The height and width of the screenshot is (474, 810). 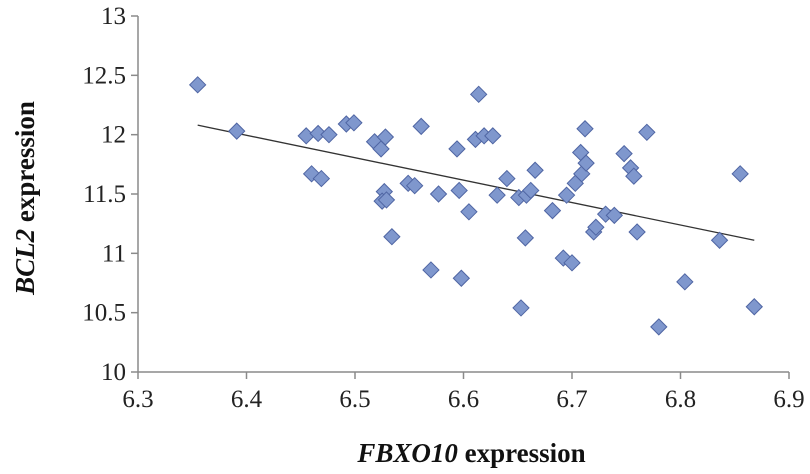 What do you see at coordinates (113, 135) in the screenshot?
I see `y-tick-label: 12` at bounding box center [113, 135].